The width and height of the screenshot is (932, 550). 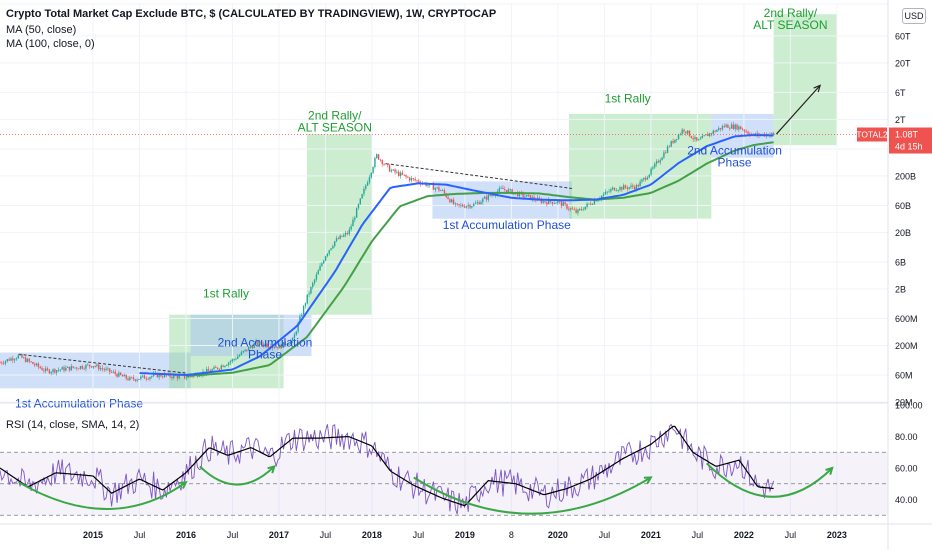 What do you see at coordinates (50, 44) in the screenshot?
I see `legend-ma100: MA (100, close, 0)` at bounding box center [50, 44].